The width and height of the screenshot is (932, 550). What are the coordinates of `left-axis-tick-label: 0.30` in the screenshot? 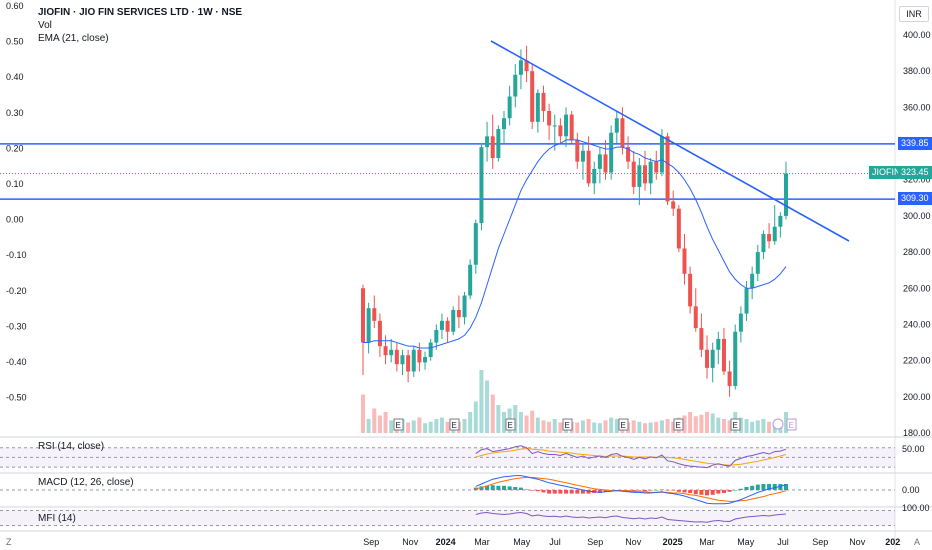 It's located at (15, 113).